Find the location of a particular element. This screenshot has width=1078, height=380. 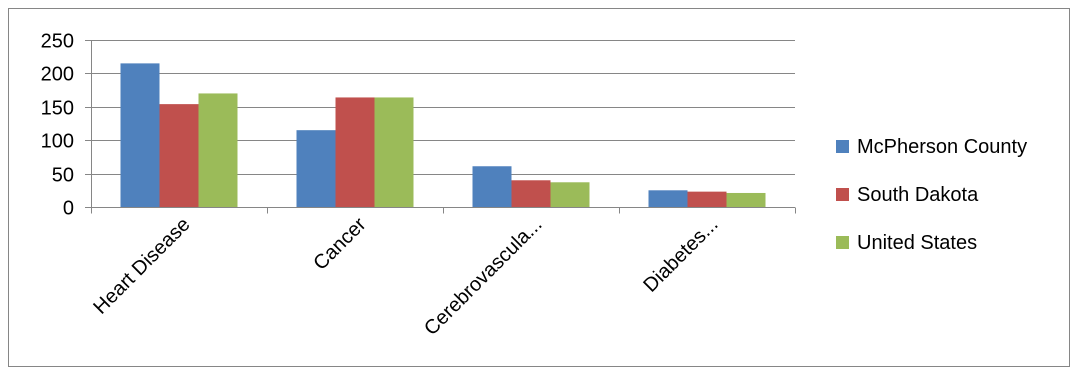

y-tick-label: 150 is located at coordinates (57, 109).